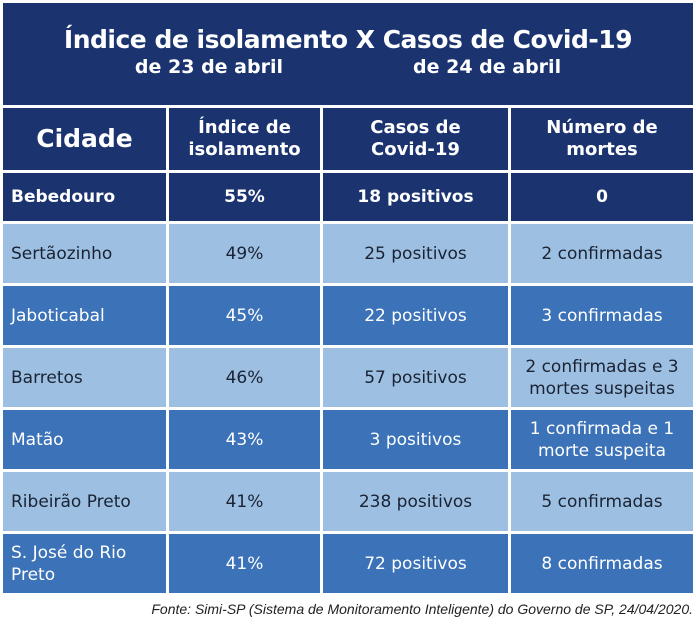 This screenshot has height=627, width=696. I want to click on table-cell-cidade: Jaboticabal, so click(84, 315).